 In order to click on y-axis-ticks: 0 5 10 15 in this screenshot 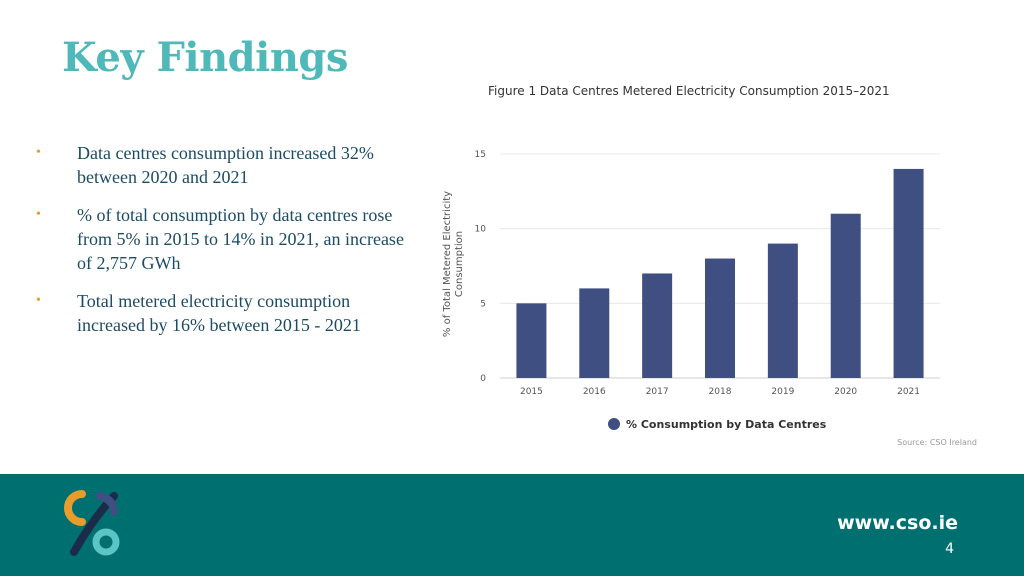, I will do `click(481, 267)`.